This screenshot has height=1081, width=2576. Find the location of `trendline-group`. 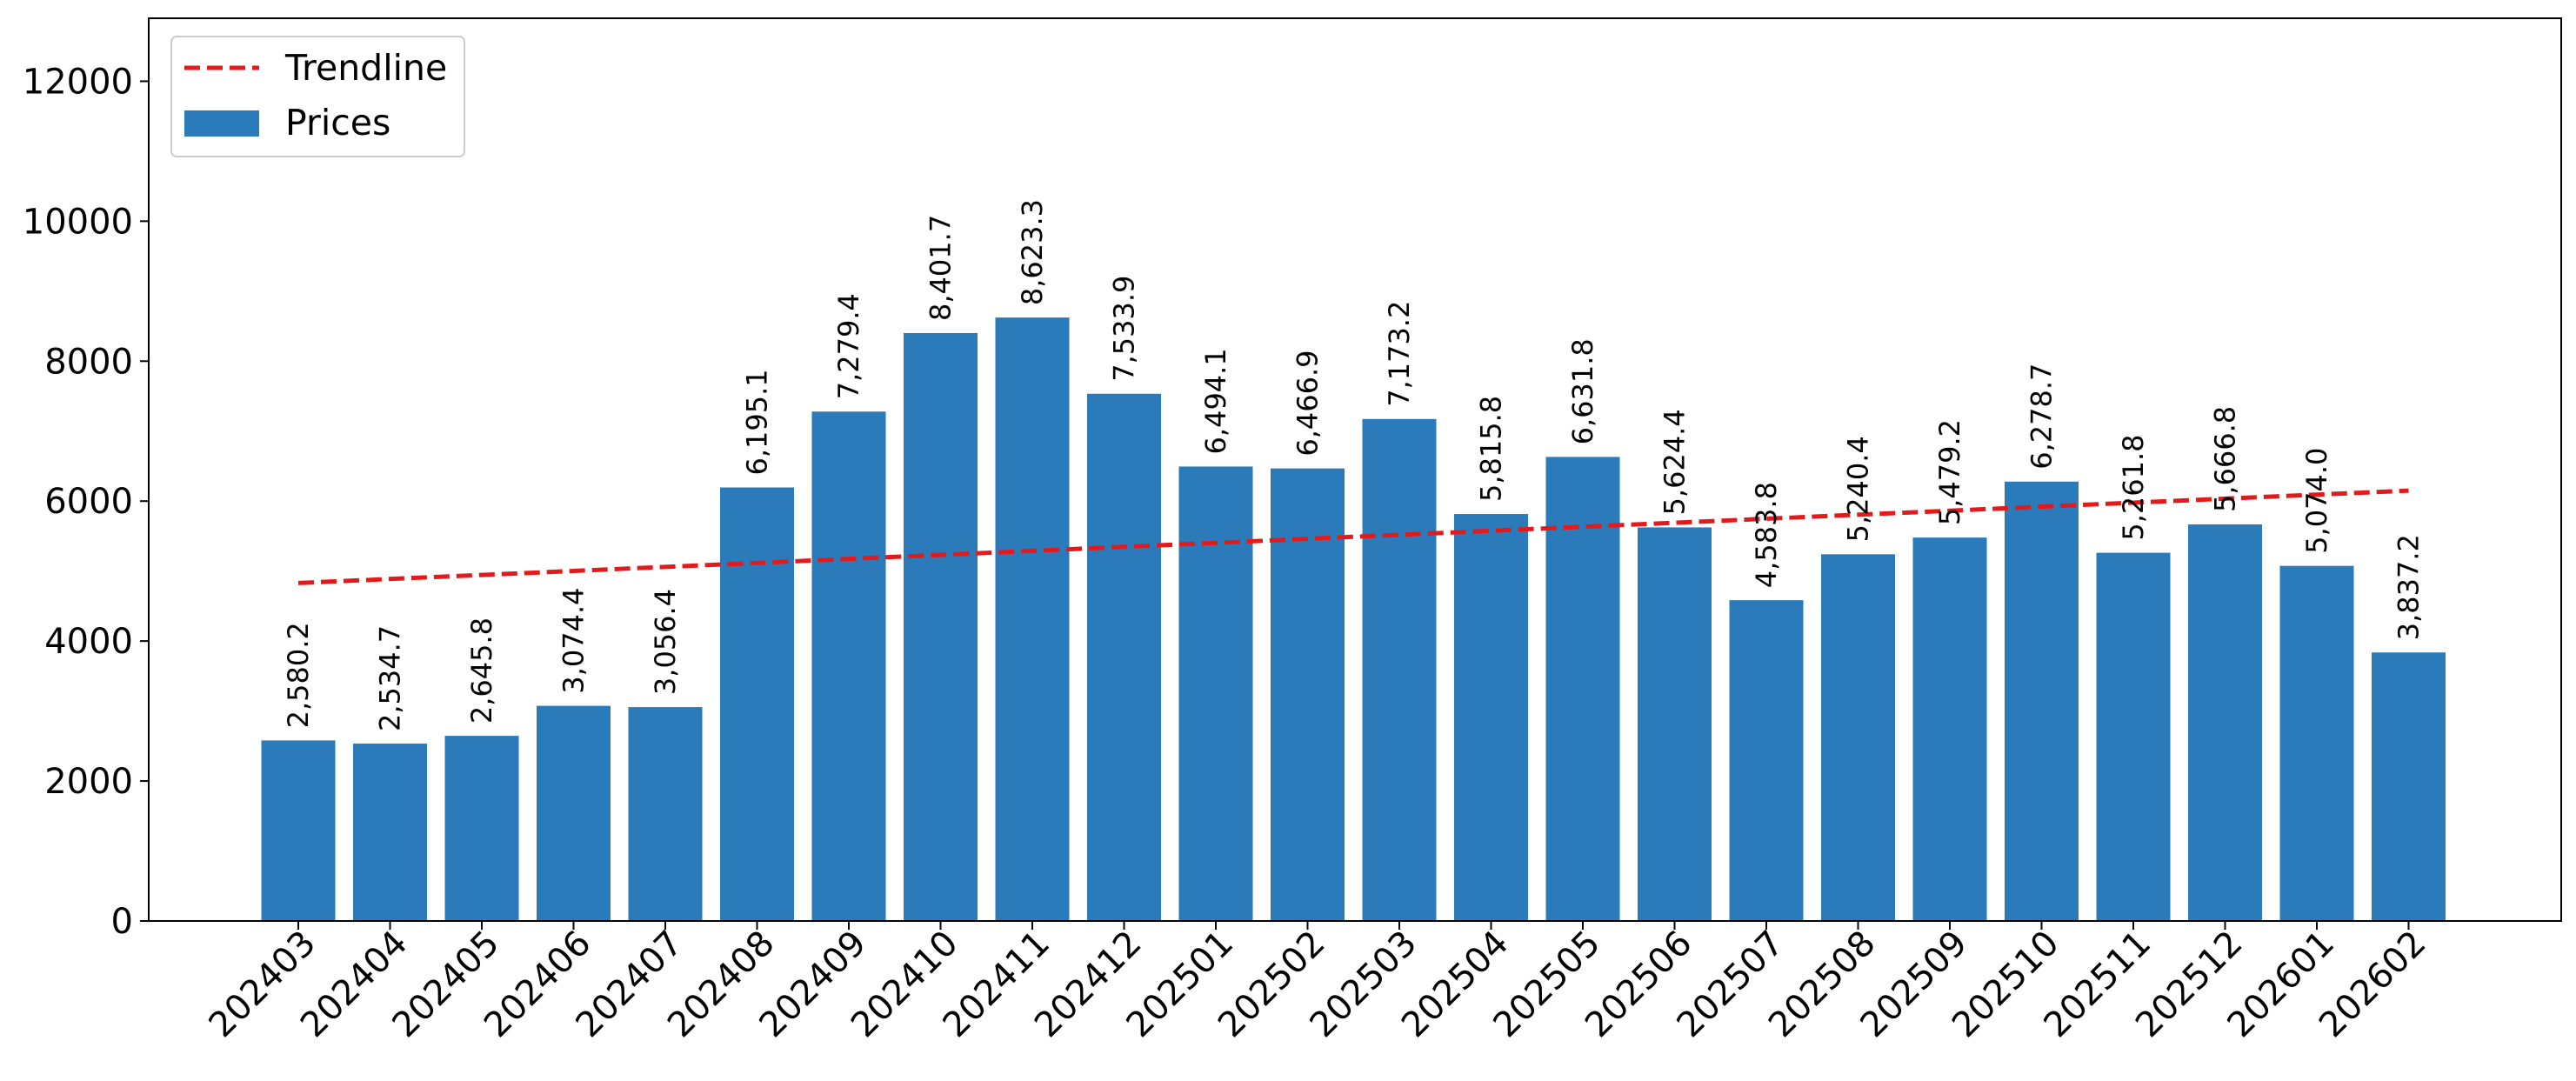

trendline-group is located at coordinates (1353, 536).